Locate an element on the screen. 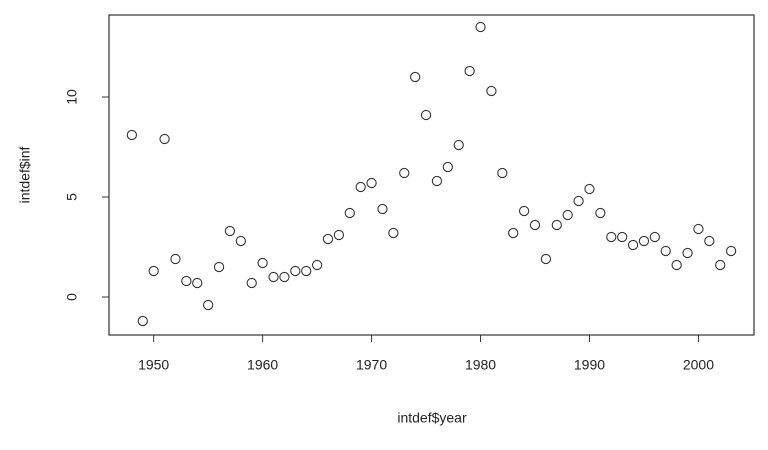 The image size is (768, 450). x-tick-label: 1990 is located at coordinates (589, 365).